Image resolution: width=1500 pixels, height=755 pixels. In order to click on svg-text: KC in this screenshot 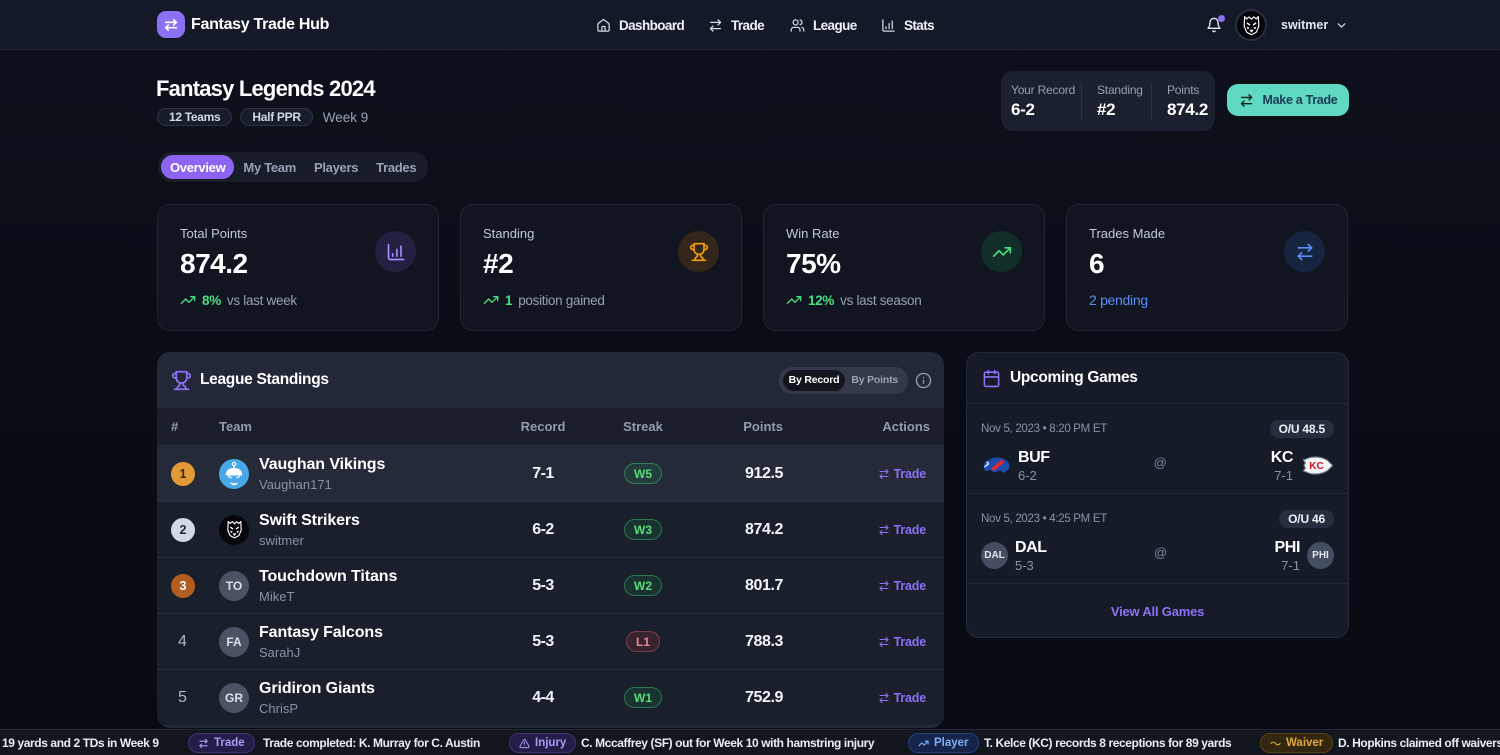, I will do `click(1316, 466)`.